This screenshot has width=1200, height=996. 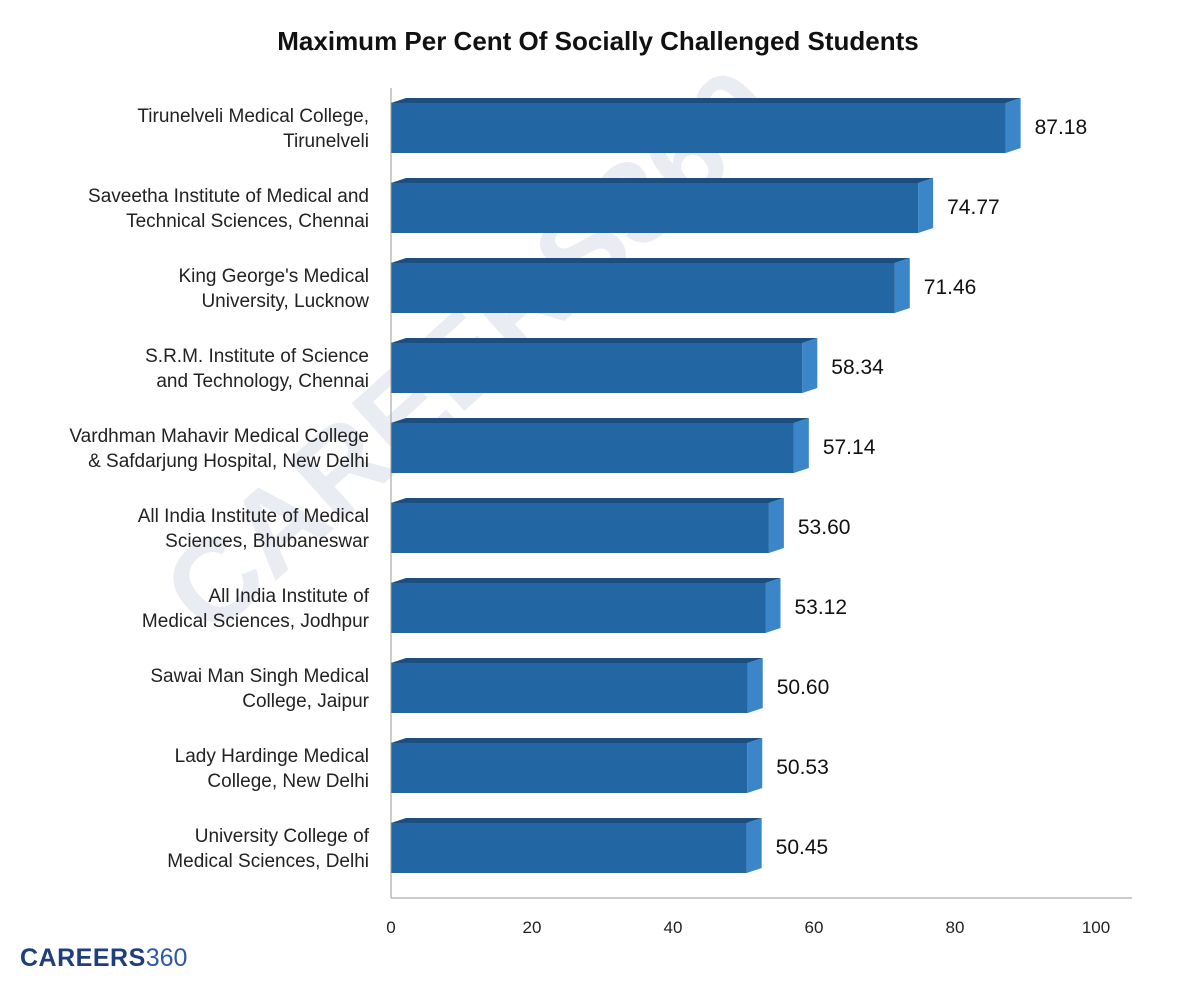 I want to click on bar-value-label: 58.34, so click(x=857, y=367).